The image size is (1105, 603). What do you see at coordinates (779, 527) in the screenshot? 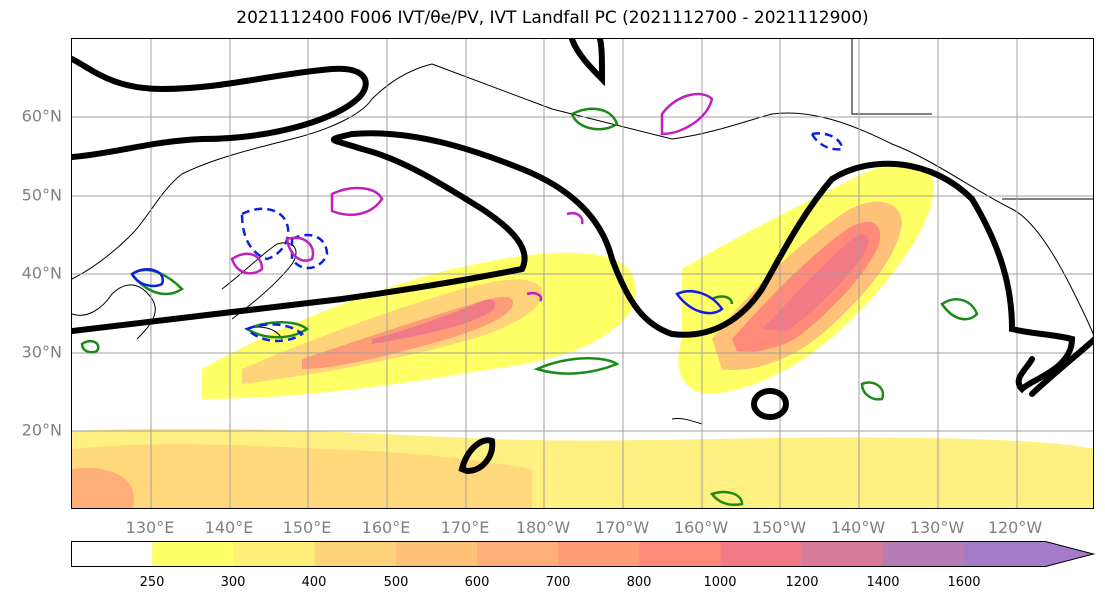
I see `lon-label-150w: 150°W` at bounding box center [779, 527].